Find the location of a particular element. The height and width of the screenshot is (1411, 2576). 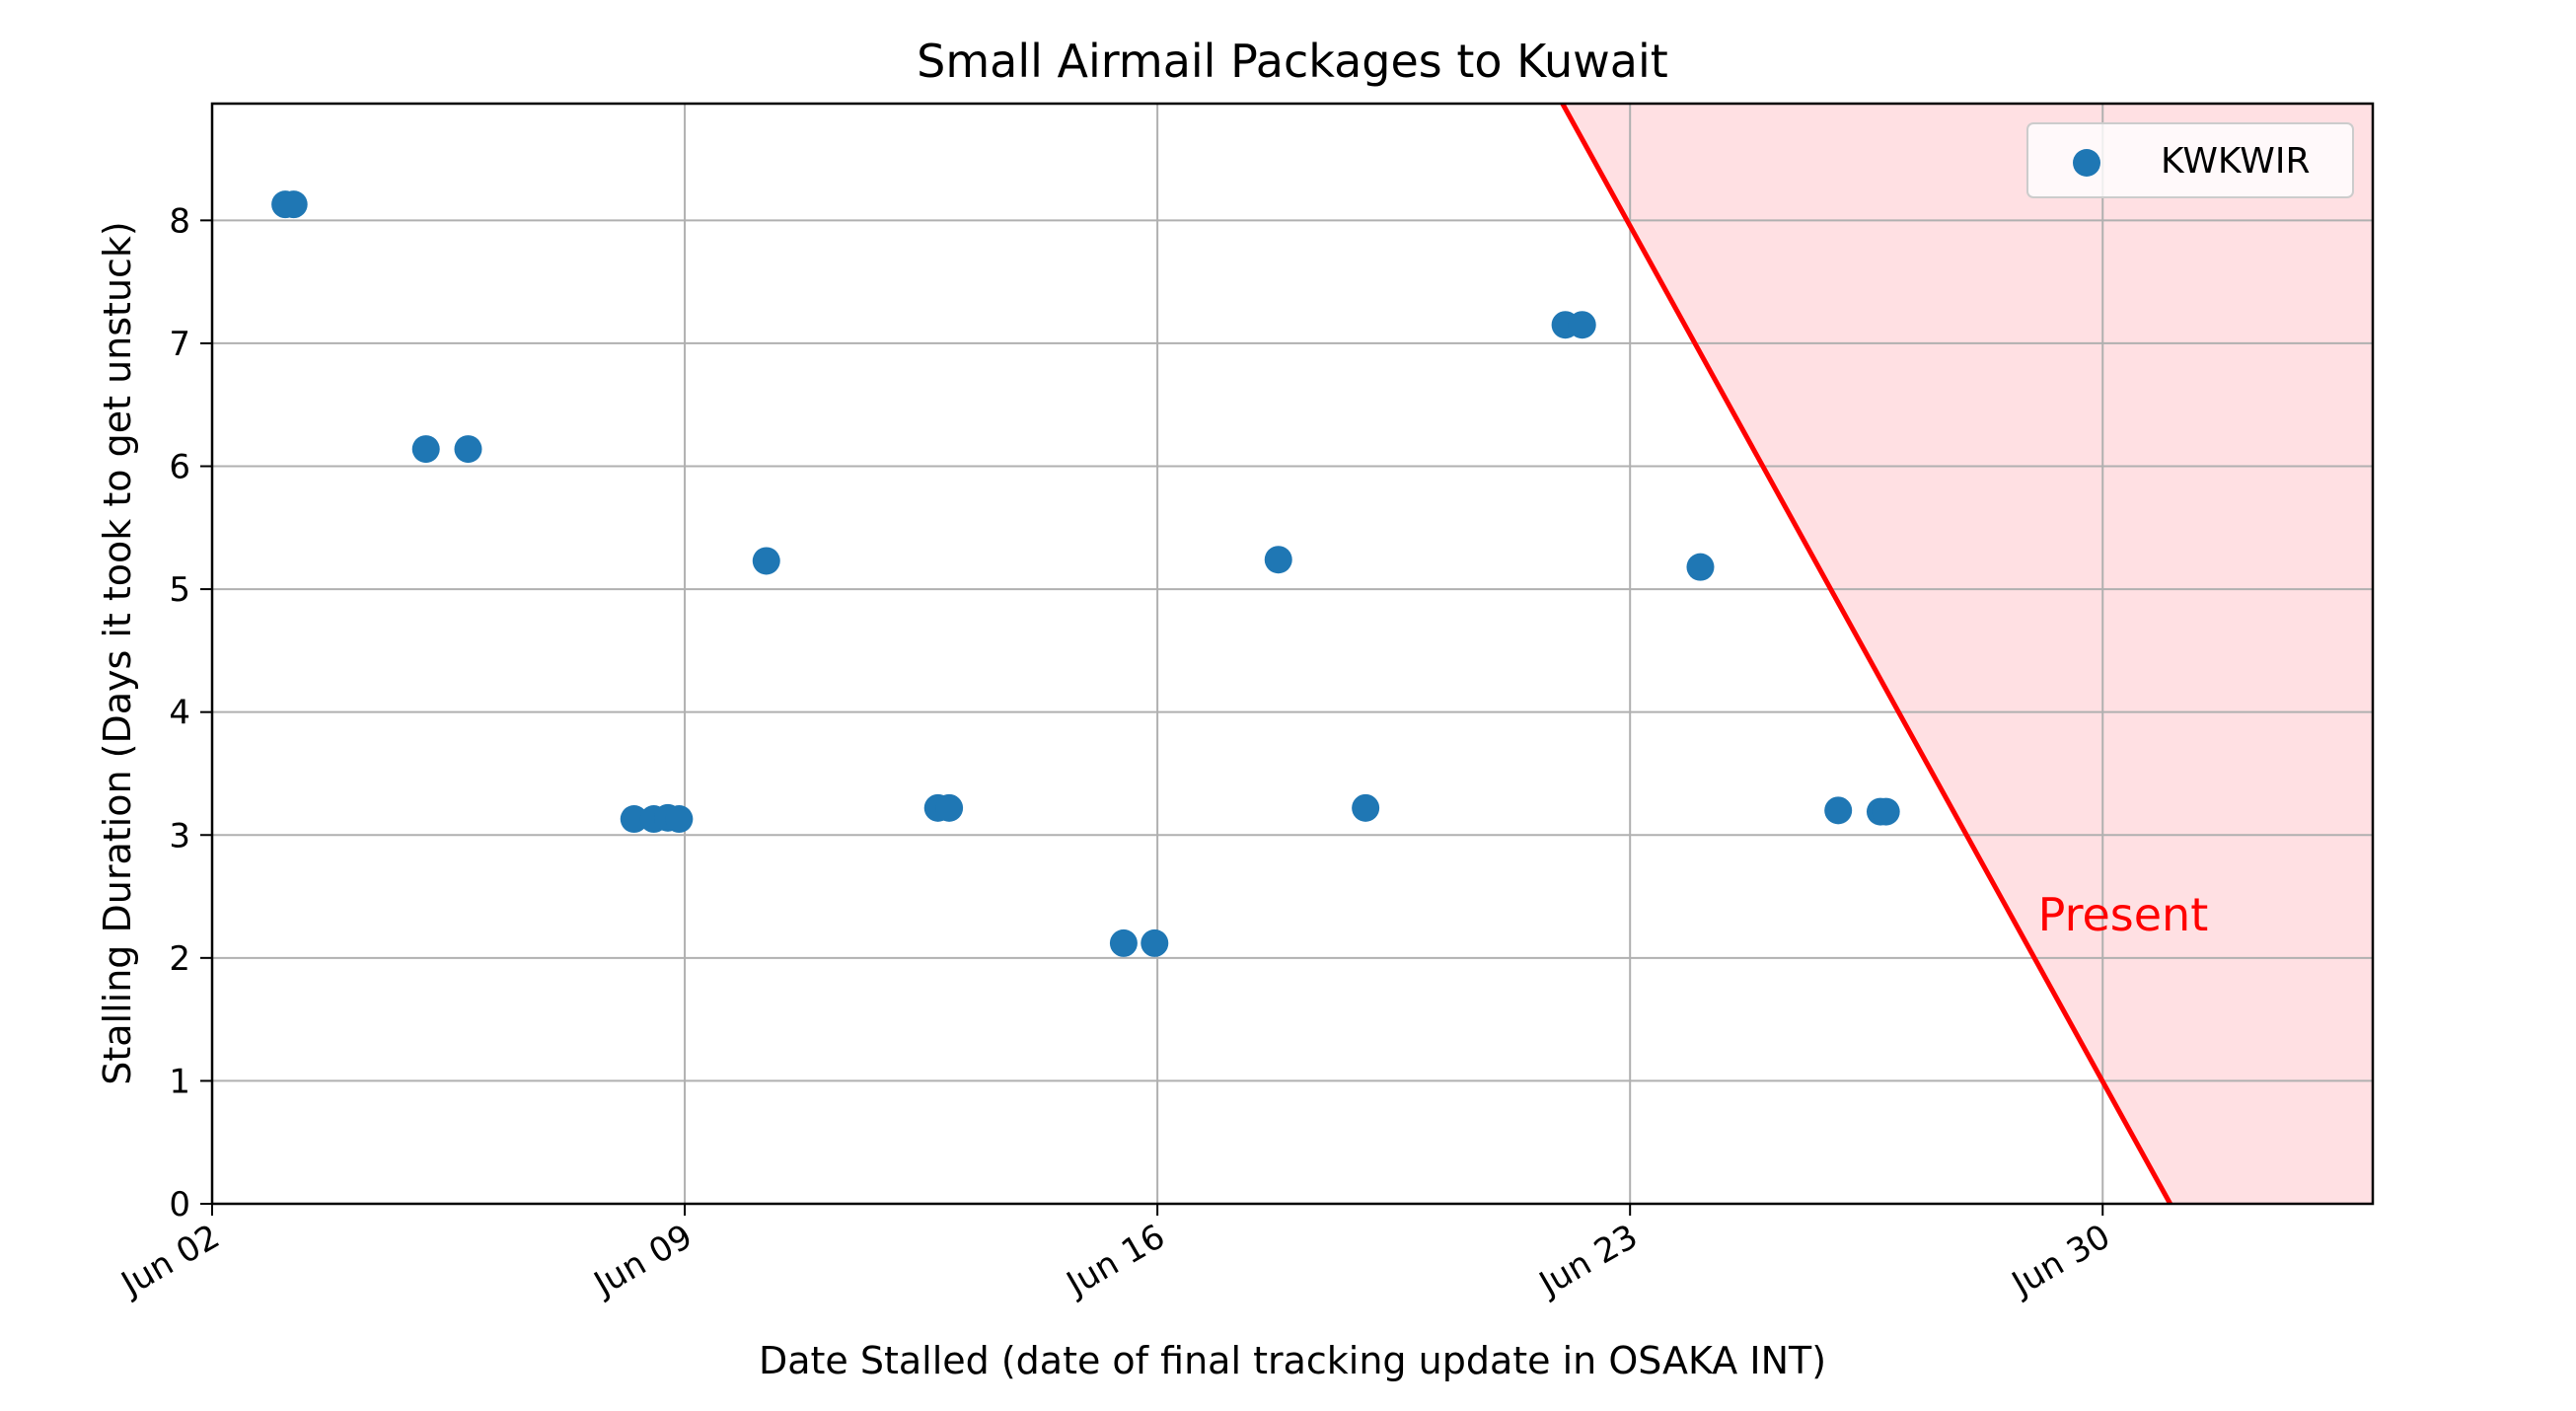

y-tick-label: 3 is located at coordinates (179, 835).